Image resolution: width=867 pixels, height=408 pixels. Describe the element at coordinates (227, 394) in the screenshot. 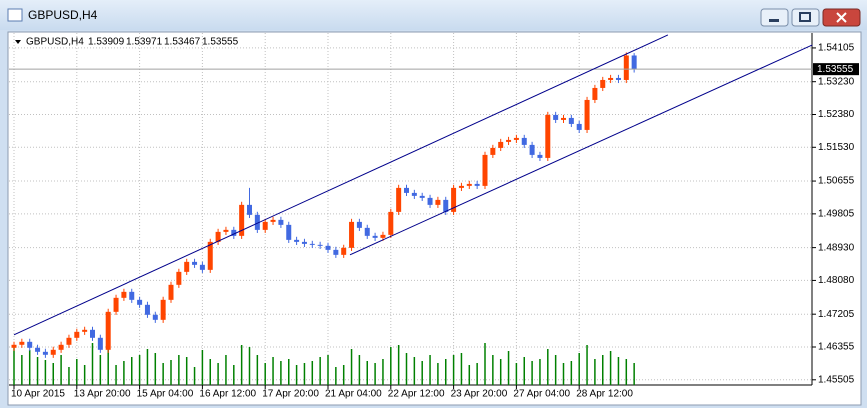

I see `x-tick-label: 16 Apr 12:00` at that location.